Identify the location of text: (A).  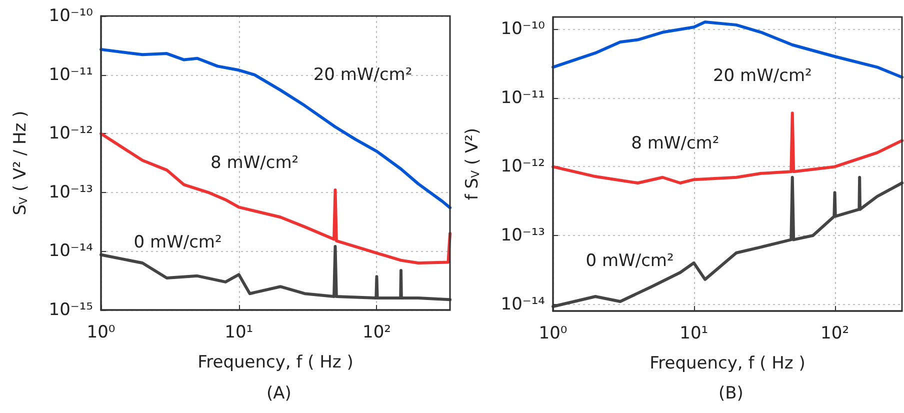
(279, 394).